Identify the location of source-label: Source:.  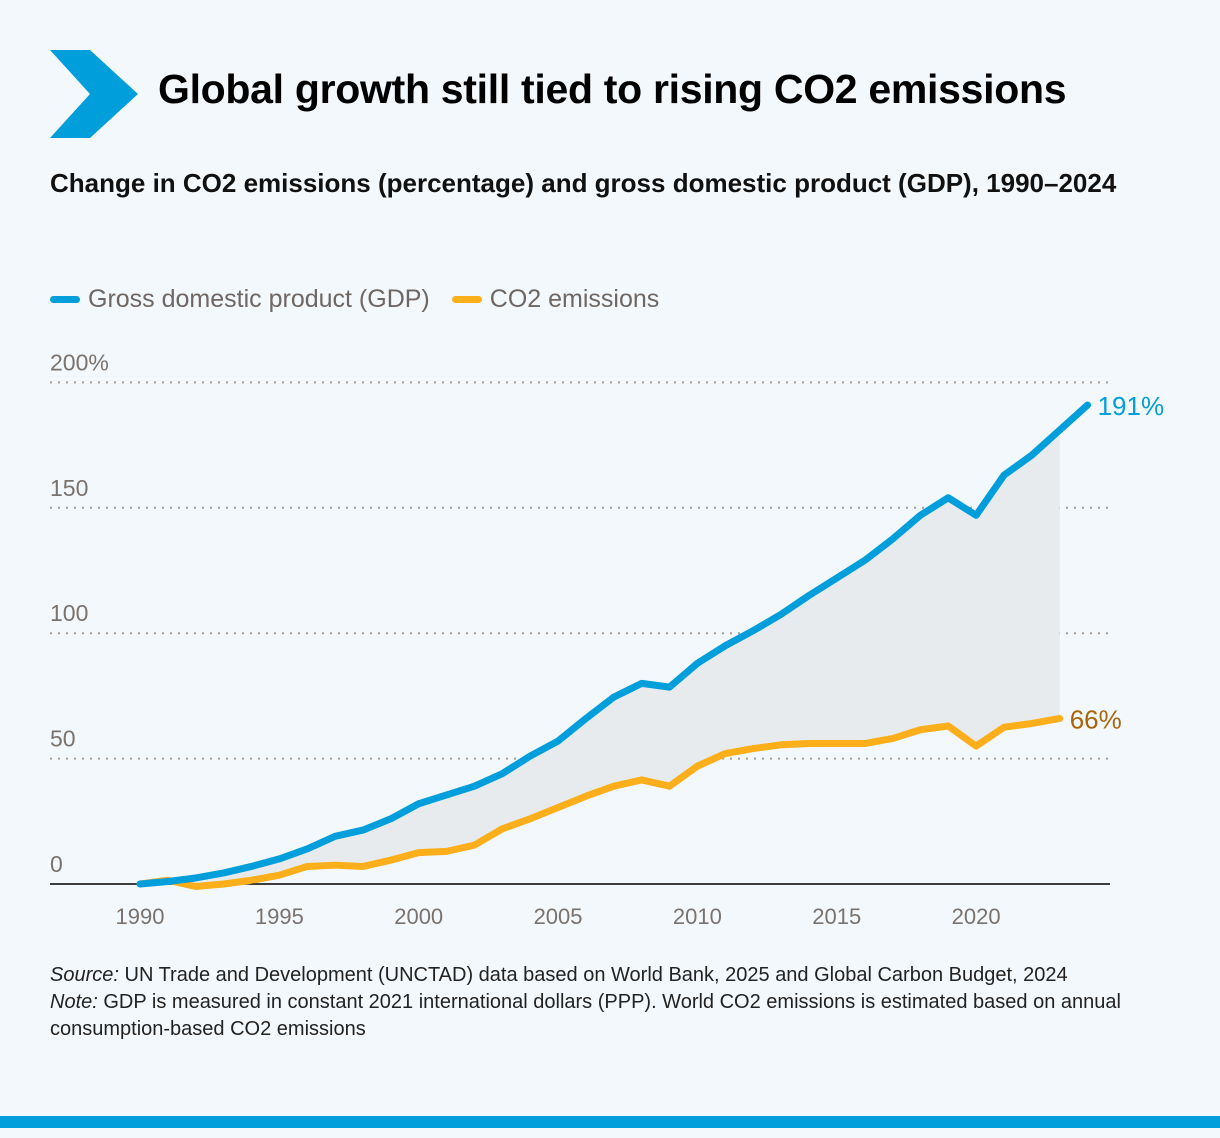
(84, 975).